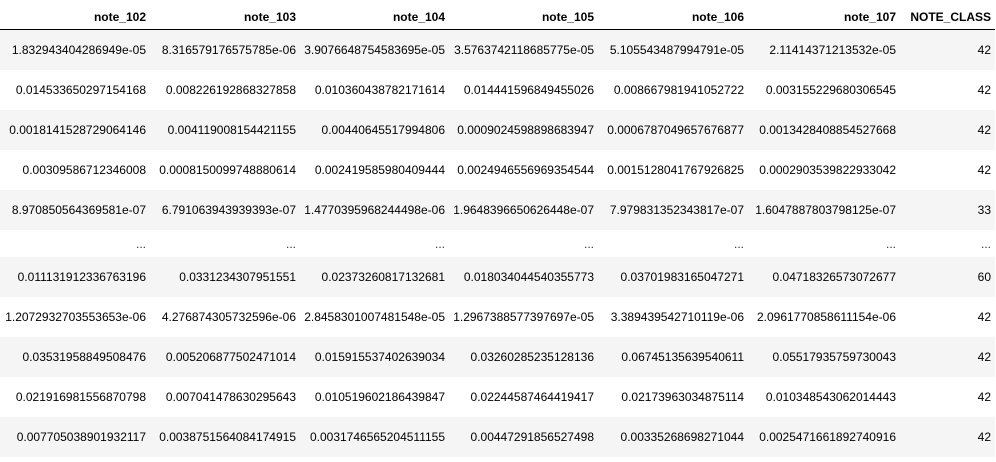  What do you see at coordinates (379, 90) in the screenshot?
I see `table-cell: 0.010360438782171614` at bounding box center [379, 90].